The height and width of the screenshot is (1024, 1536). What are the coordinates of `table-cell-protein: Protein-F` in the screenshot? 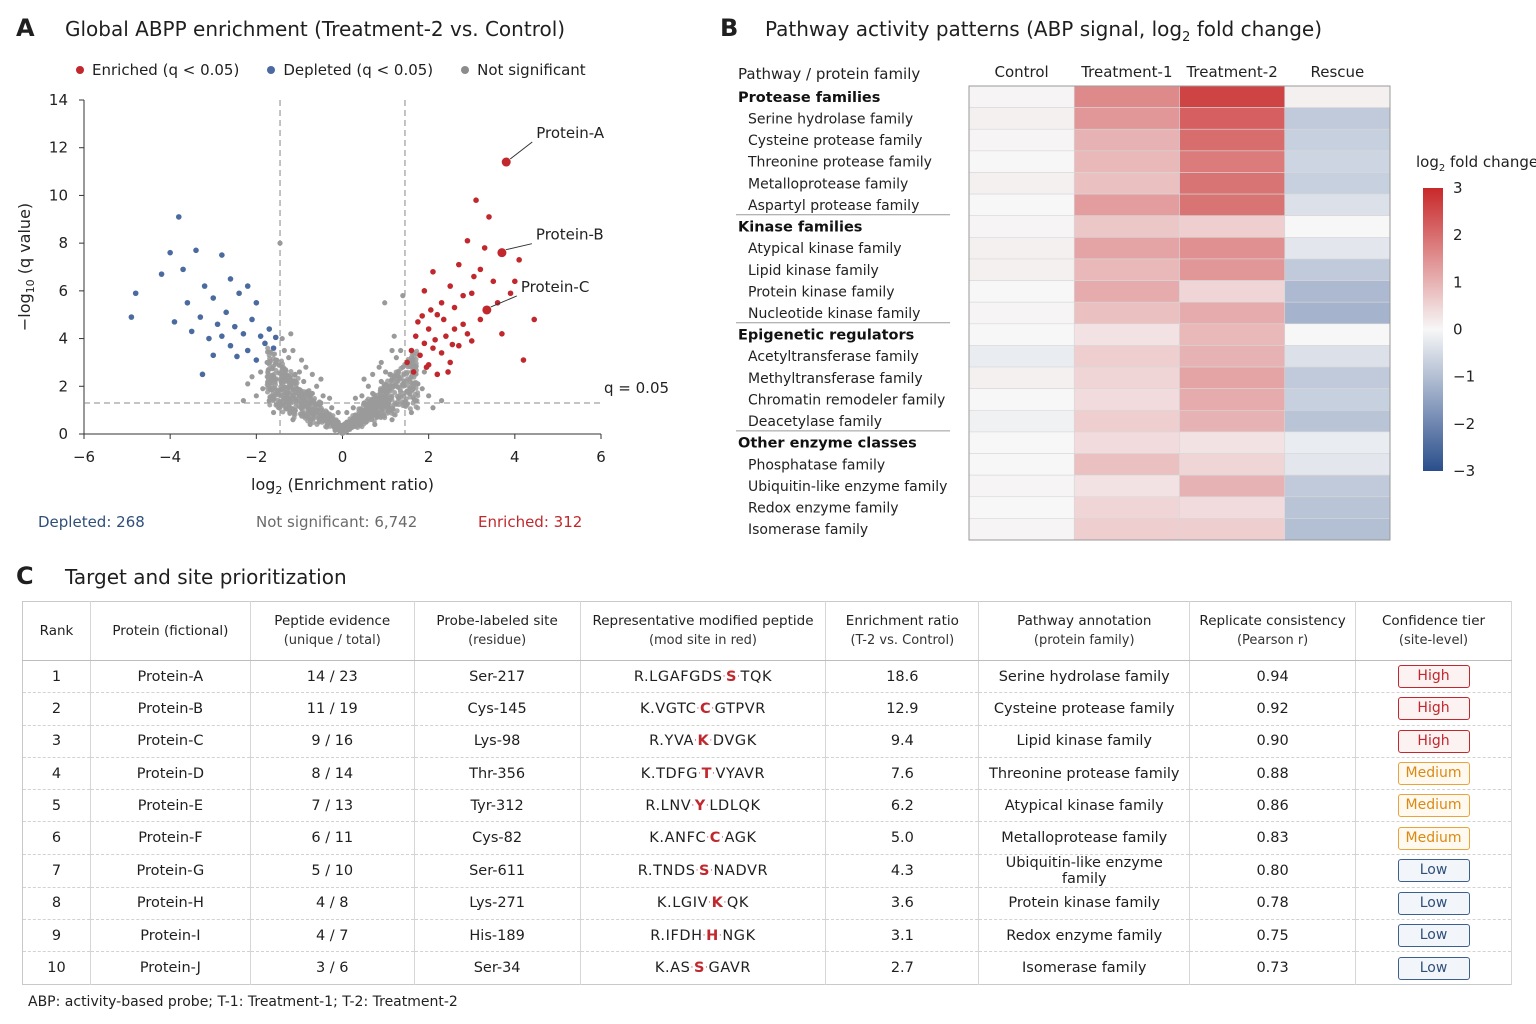 It's located at (170, 838).